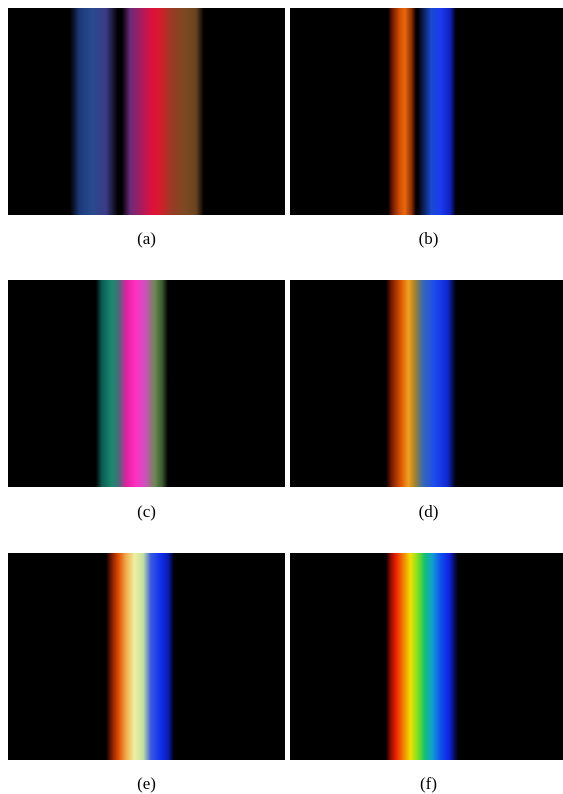 The image size is (563, 794). What do you see at coordinates (140, 656) in the screenshot?
I see `spectrum-band-yellow-blue` at bounding box center [140, 656].